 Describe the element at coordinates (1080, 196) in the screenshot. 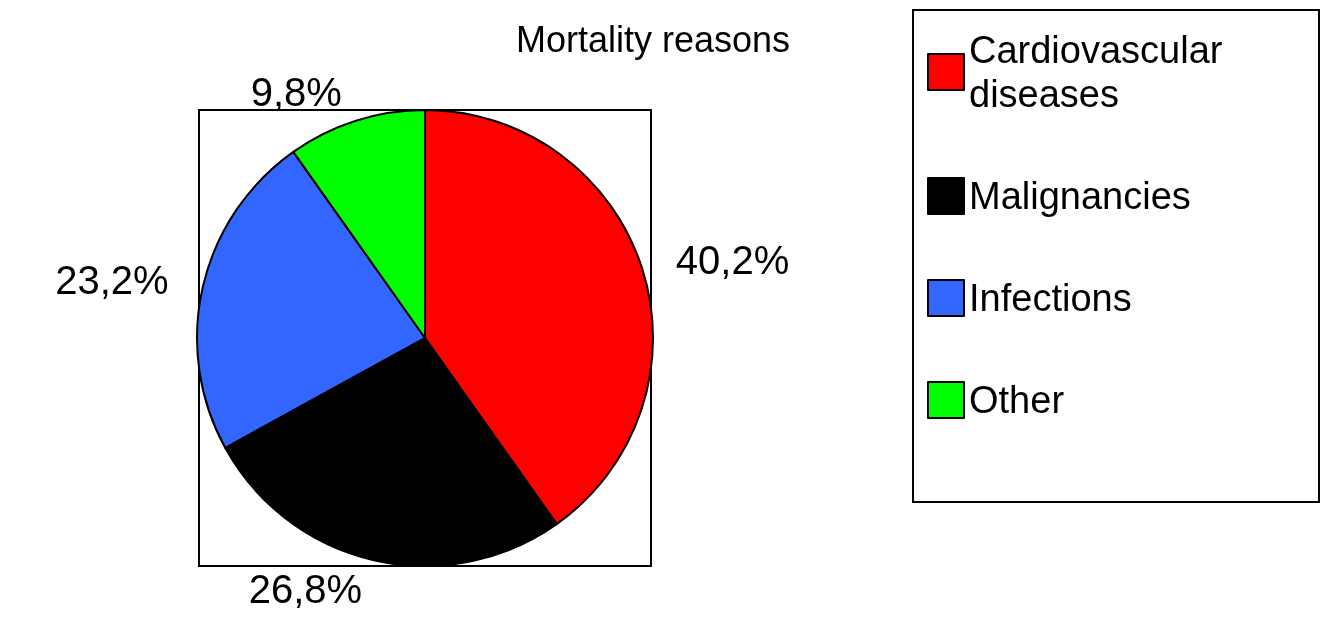

I see `legend-label: Malignancies` at that location.